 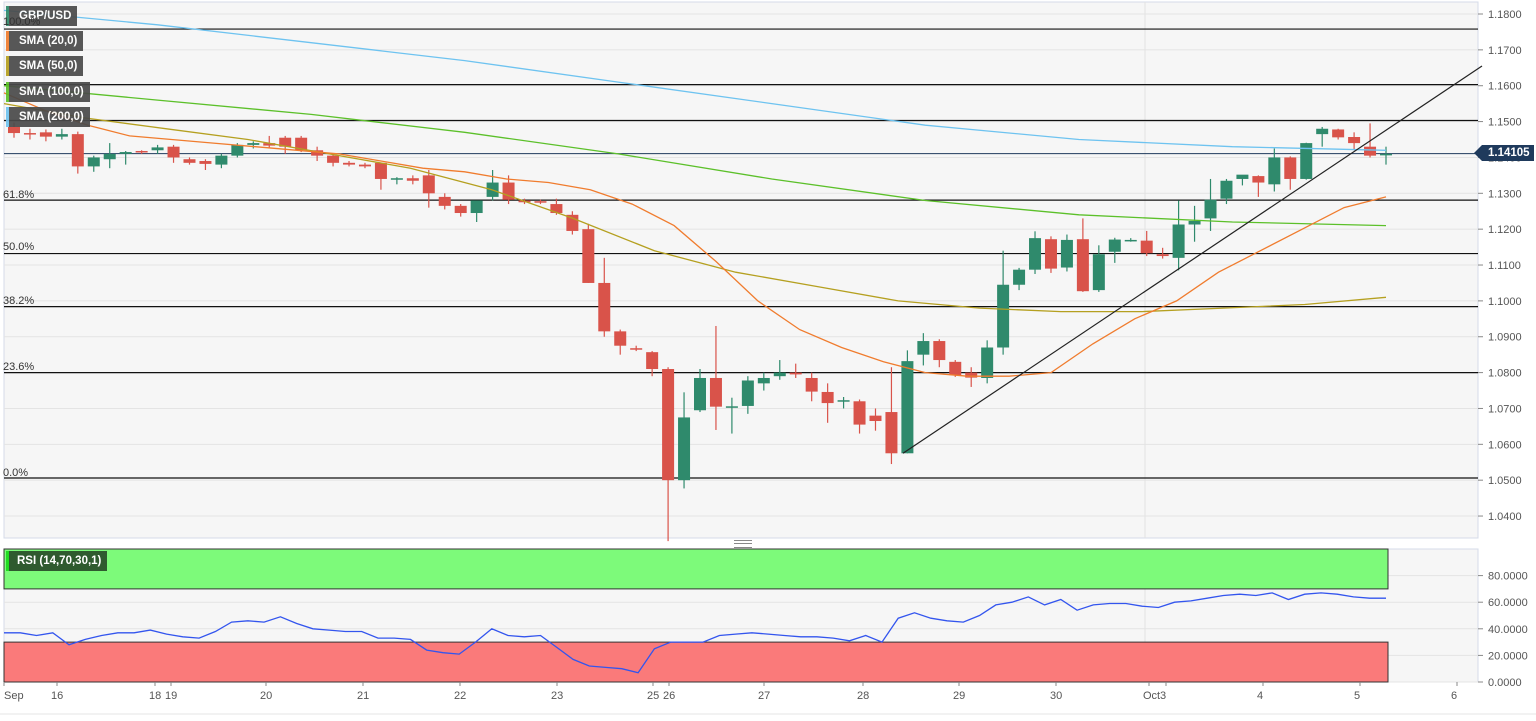 I want to click on date-axis-label: 16, so click(x=57, y=696).